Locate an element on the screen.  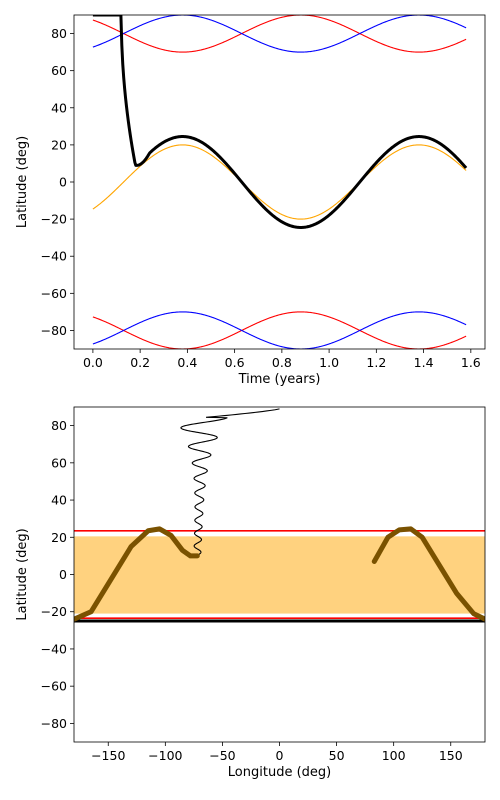
x-tick-label: 0.8 is located at coordinates (282, 362).